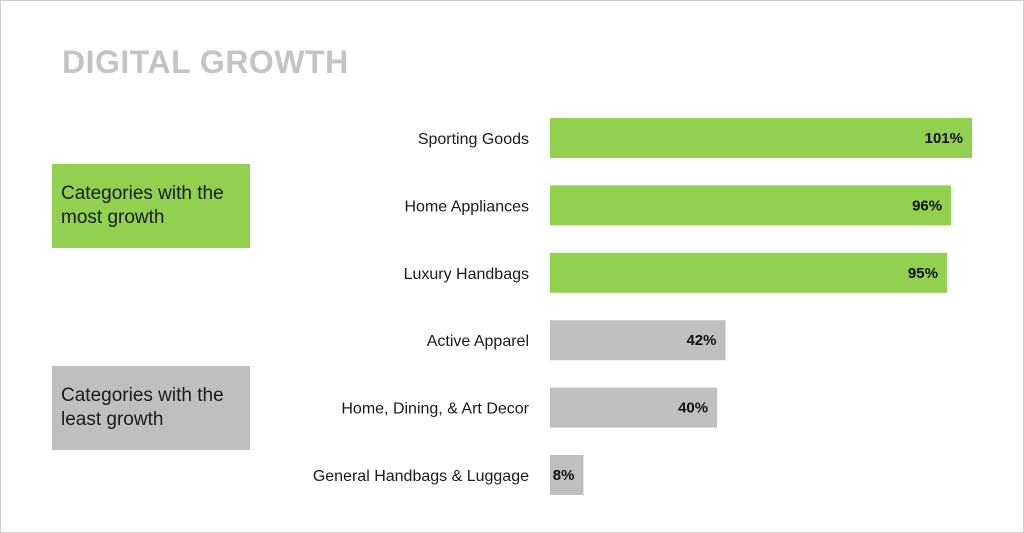  I want to click on chart-title: DIGITAL GROWTH, so click(205, 62).